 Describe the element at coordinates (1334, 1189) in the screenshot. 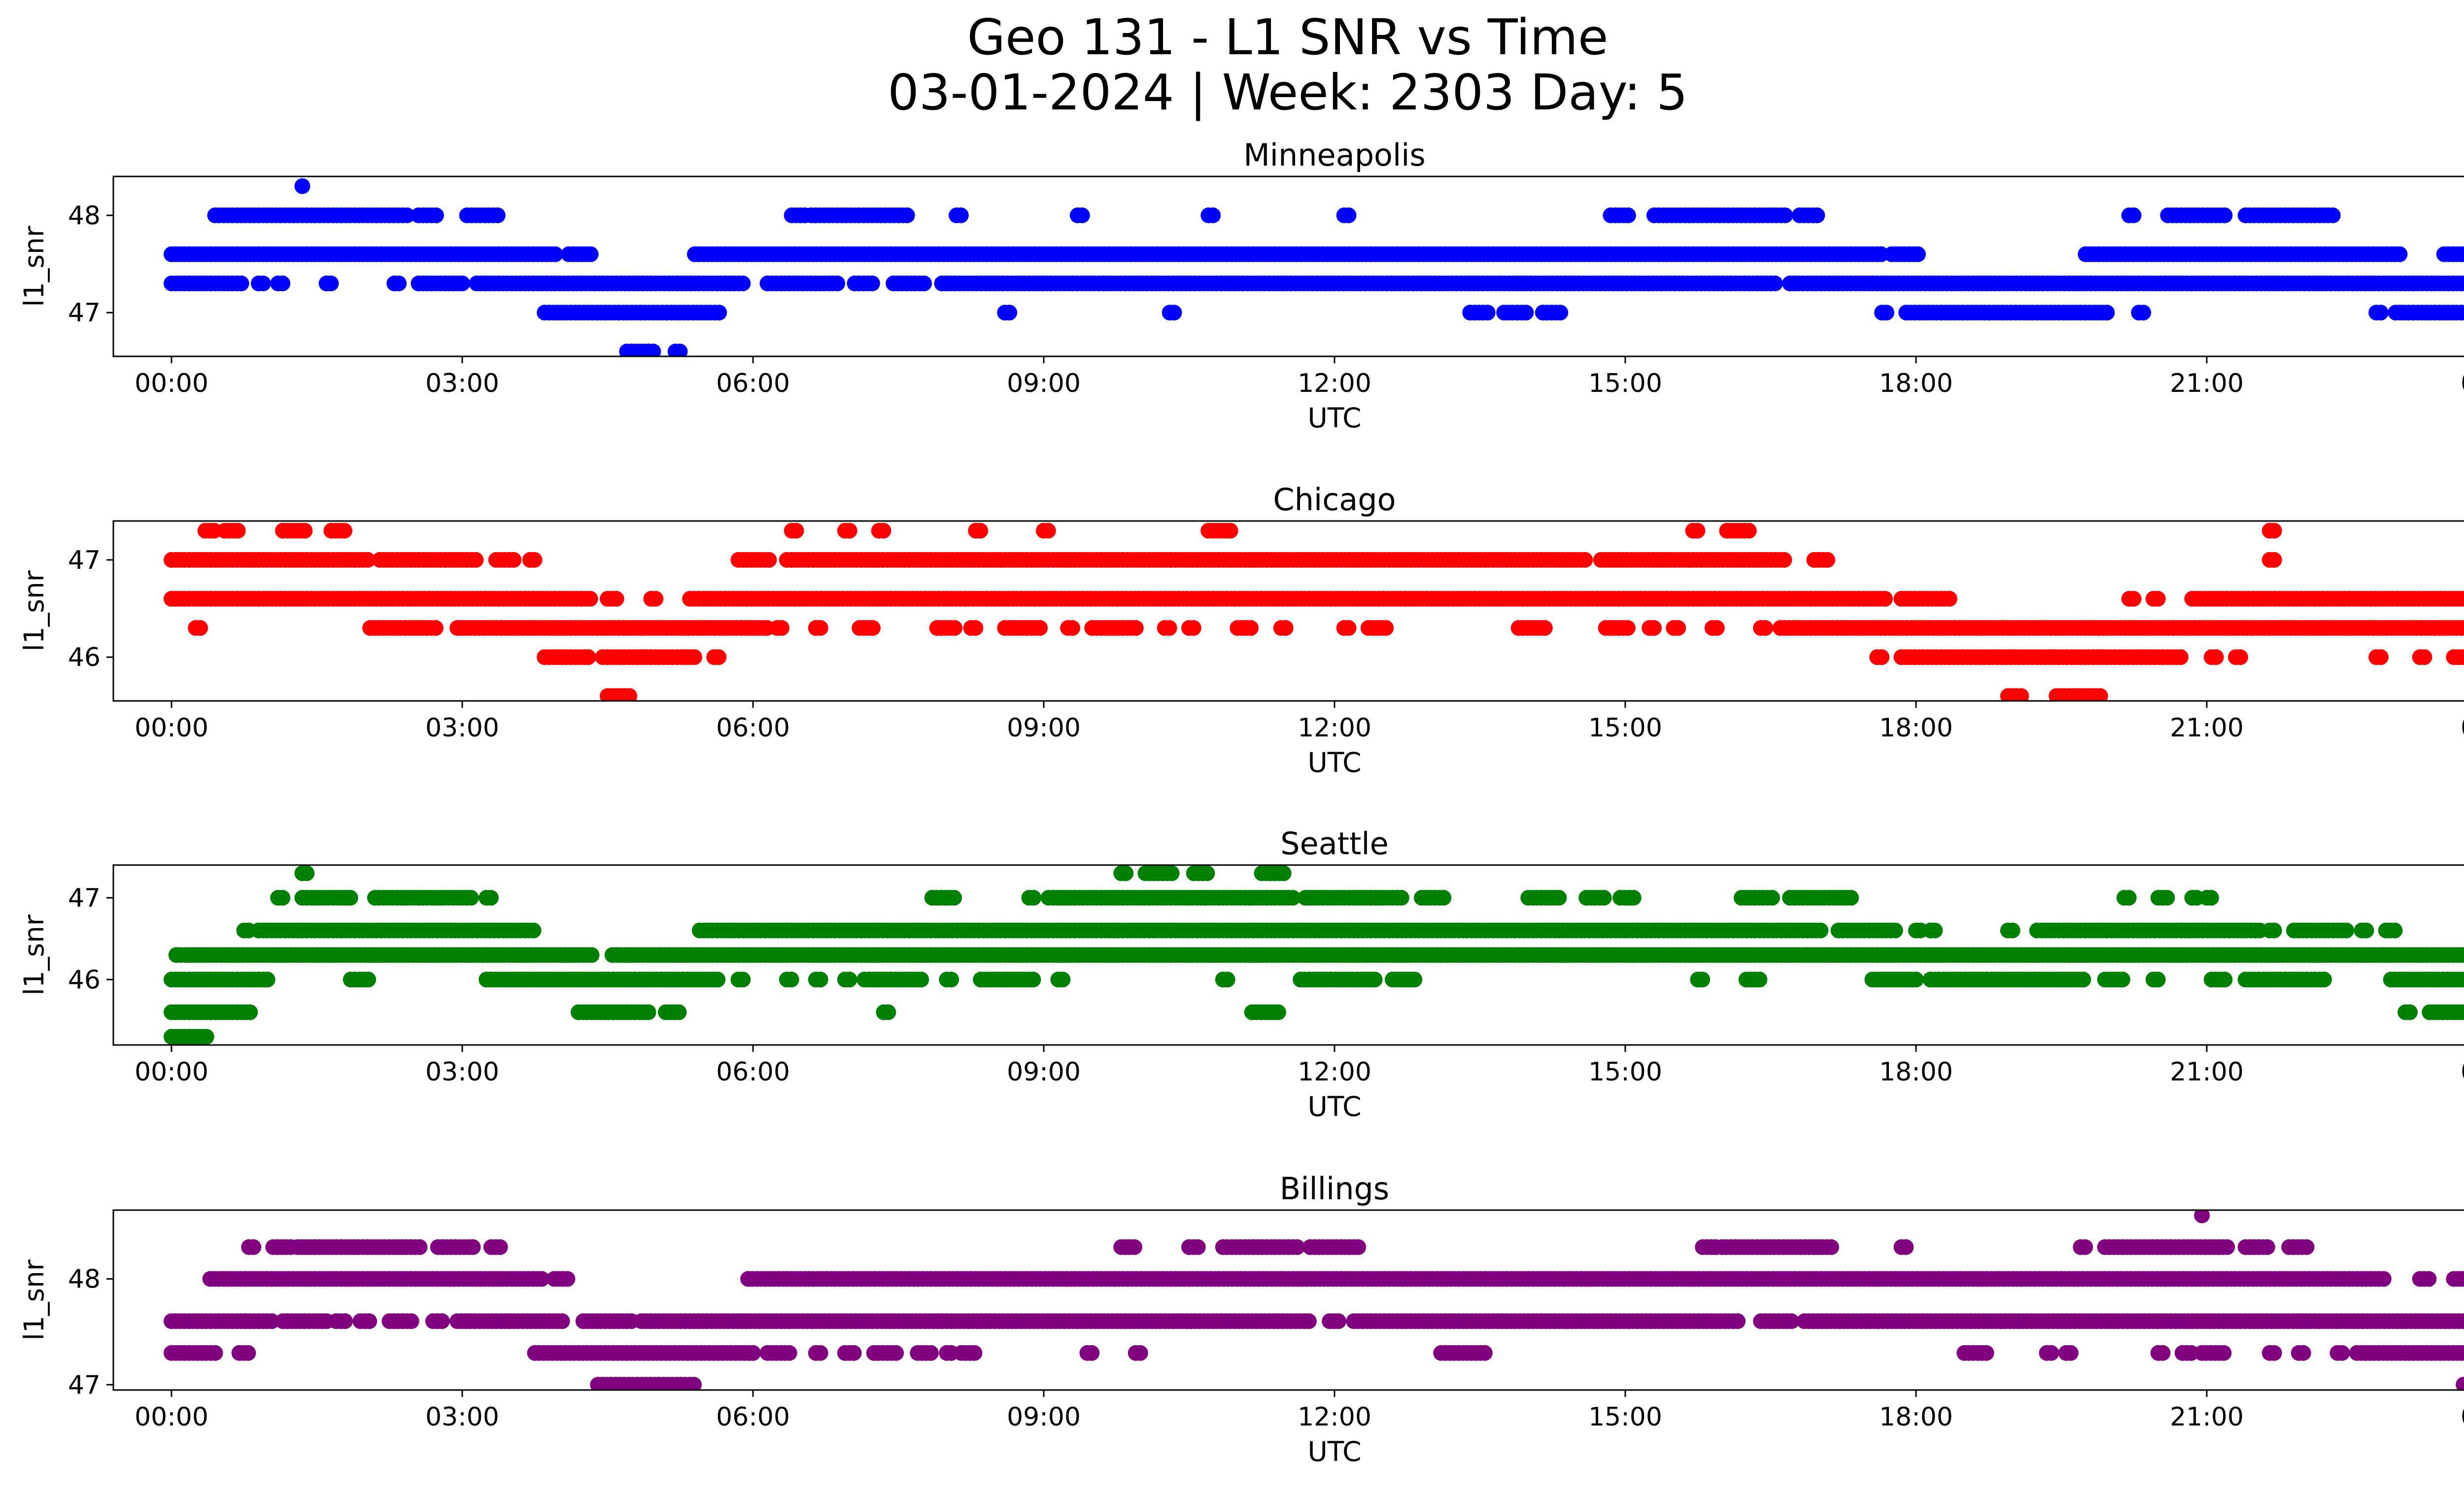

I see `subplot-title: Billings` at that location.